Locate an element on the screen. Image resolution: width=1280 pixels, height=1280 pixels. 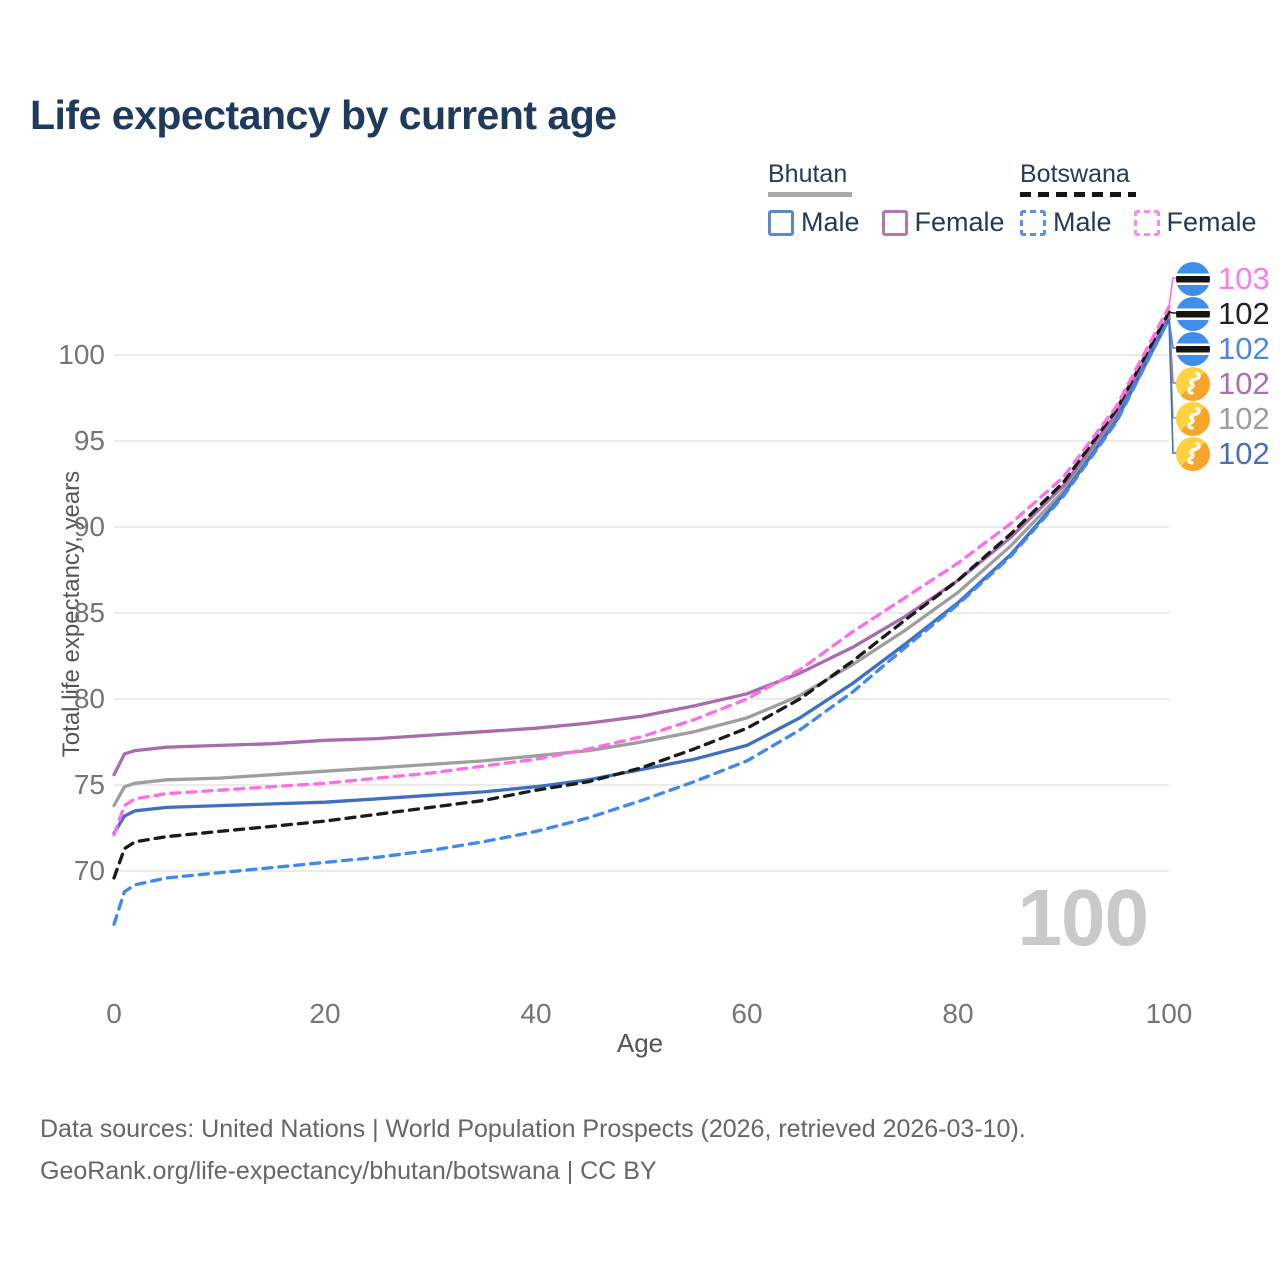
end-label-row-bhutan-female: 102 is located at coordinates (1223, 384).